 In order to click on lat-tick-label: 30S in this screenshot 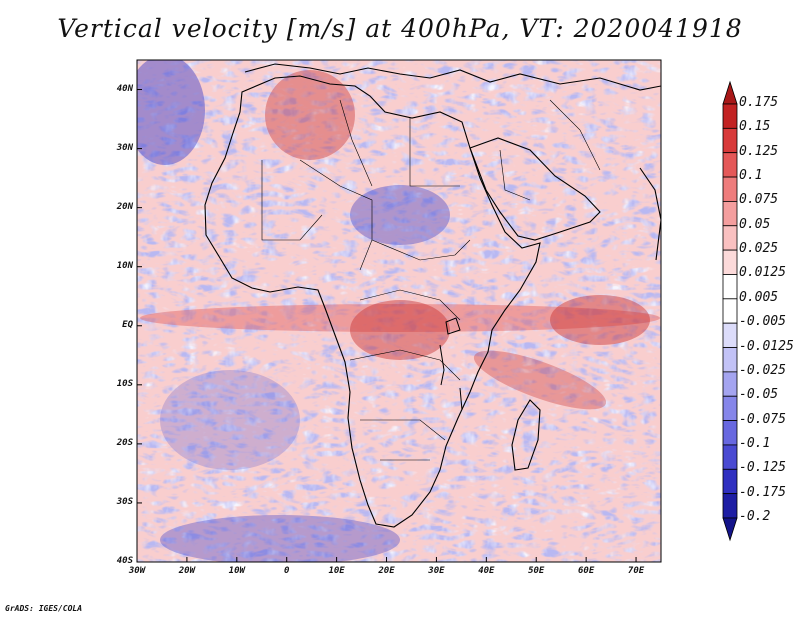, I will do `click(124, 501)`.